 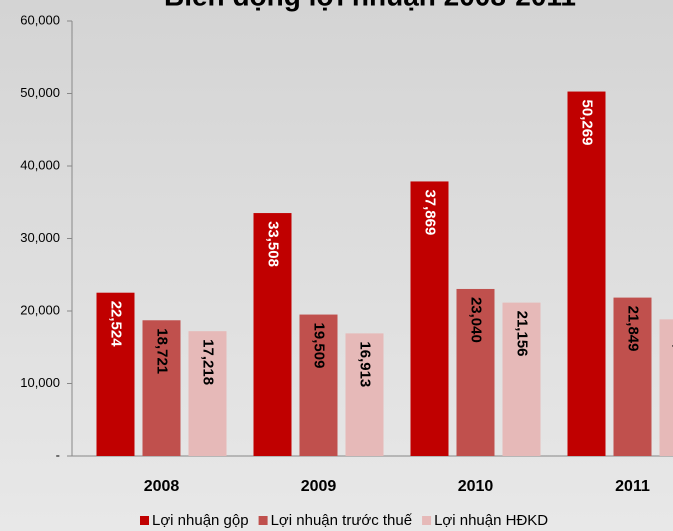 What do you see at coordinates (476, 320) in the screenshot?
I see `data-label: 23,040` at bounding box center [476, 320].